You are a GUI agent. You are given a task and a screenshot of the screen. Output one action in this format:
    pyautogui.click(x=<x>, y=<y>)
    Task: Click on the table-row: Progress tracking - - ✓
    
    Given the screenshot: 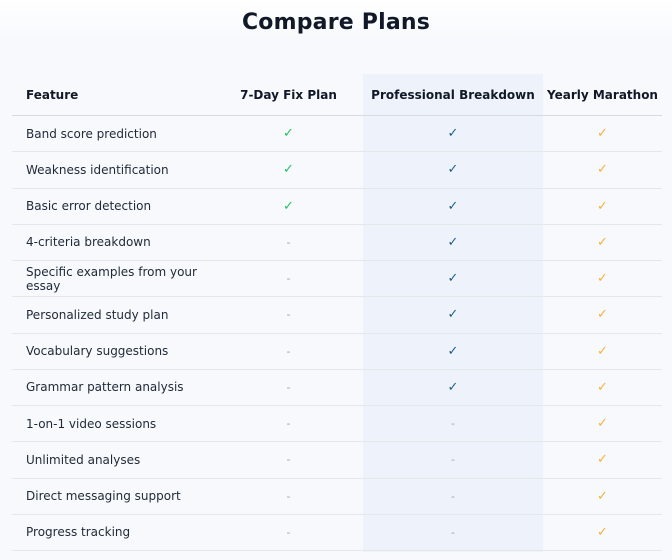 What is the action you would take?
    pyautogui.click(x=337, y=533)
    